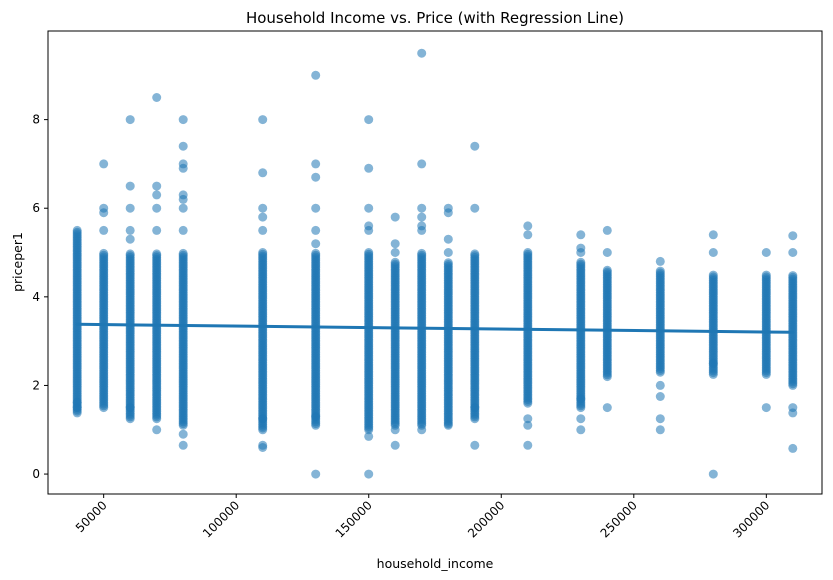 This screenshot has height=580, width=833. I want to click on regression-line-group, so click(435, 328).